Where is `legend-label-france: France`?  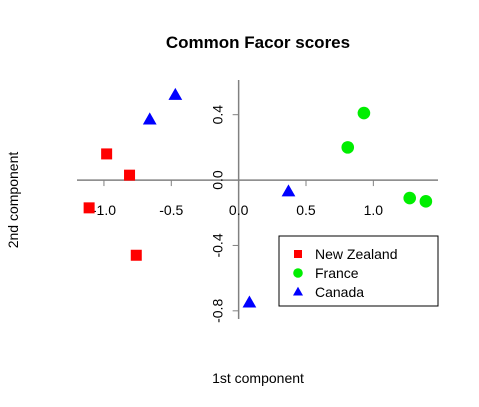
legend-label-france: France is located at coordinates (337, 273).